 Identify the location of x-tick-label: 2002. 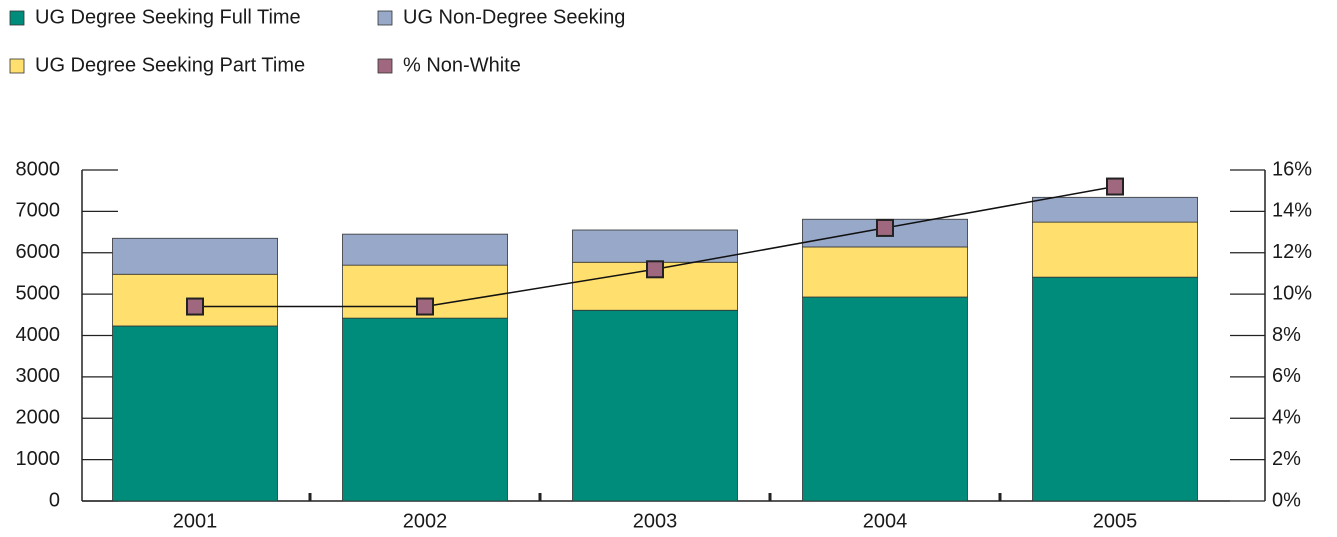
(425, 521).